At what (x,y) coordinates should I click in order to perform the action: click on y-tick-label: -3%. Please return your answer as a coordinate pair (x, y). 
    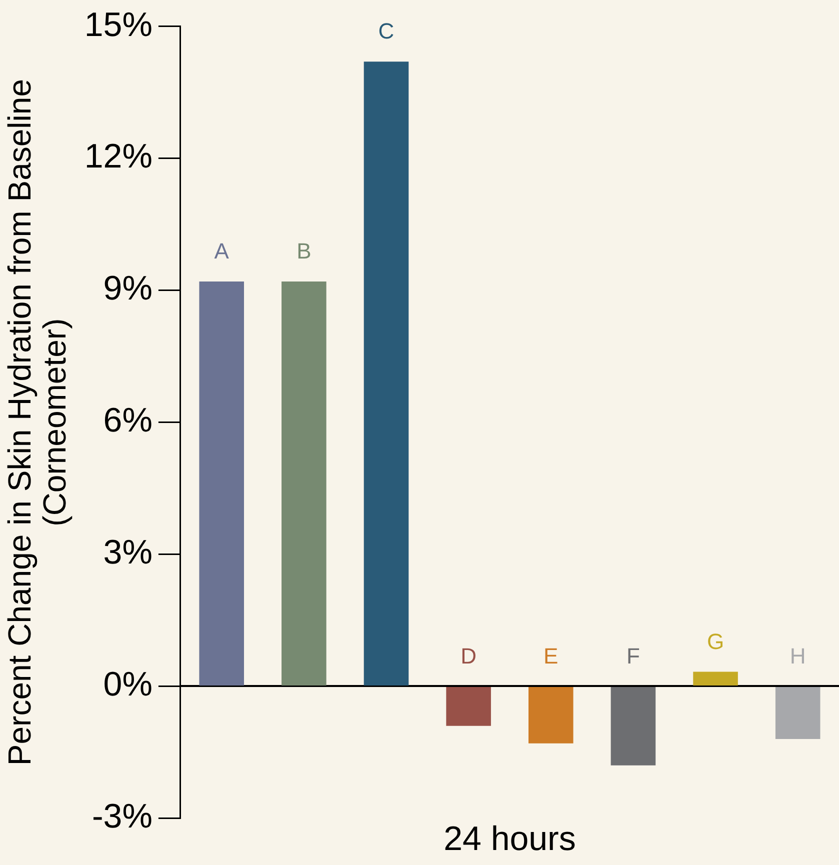
    Looking at the image, I should click on (122, 817).